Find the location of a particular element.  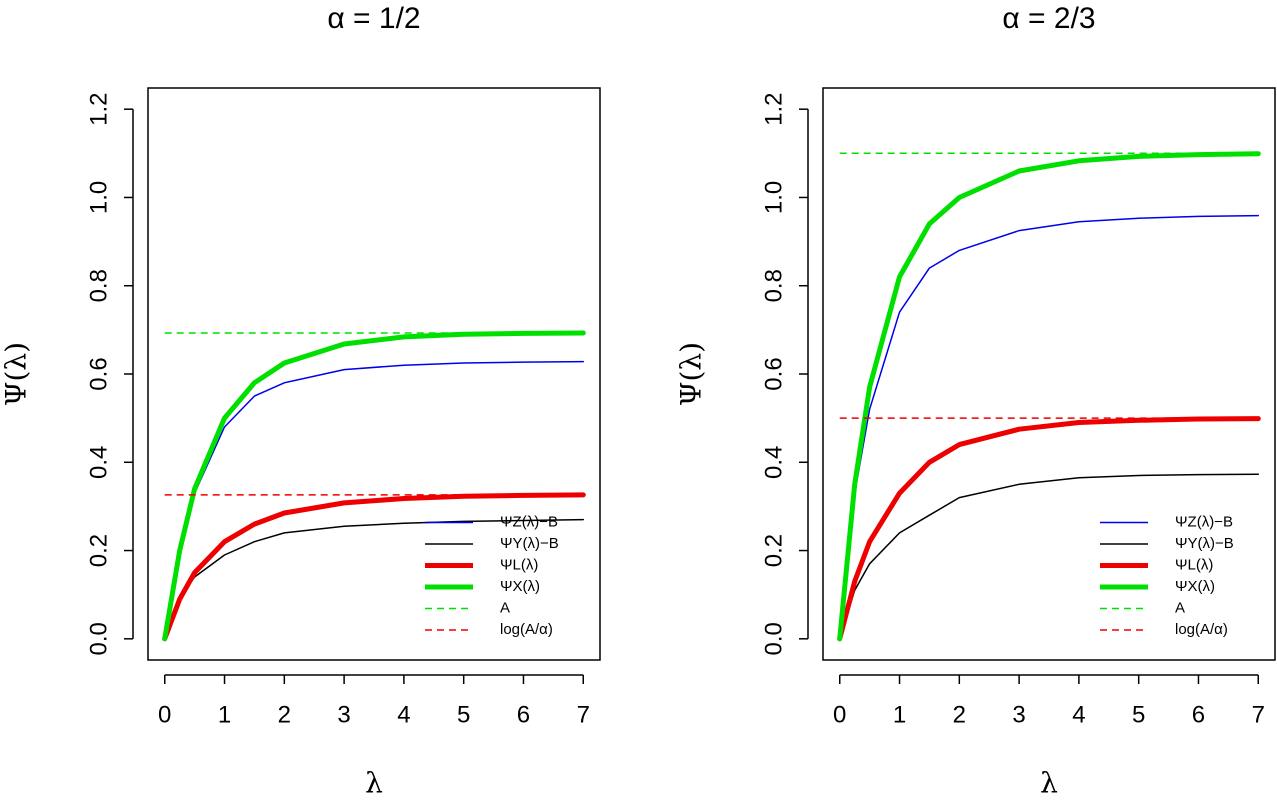

chart-title: α = 1/2 is located at coordinates (373, 18).